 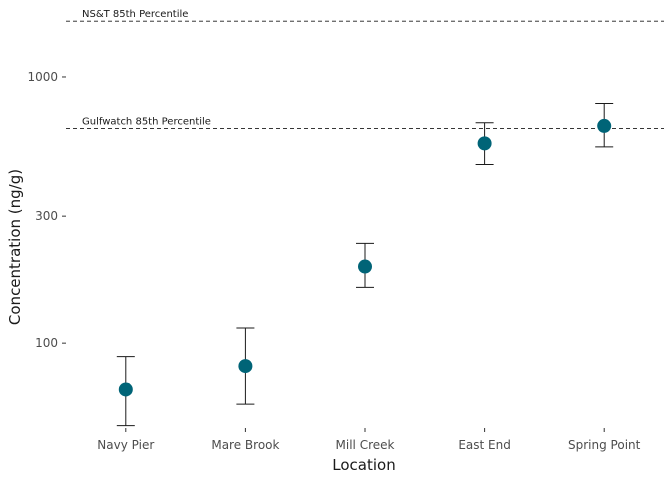 I want to click on x-tick-label: Mill Creek, so click(x=365, y=445).